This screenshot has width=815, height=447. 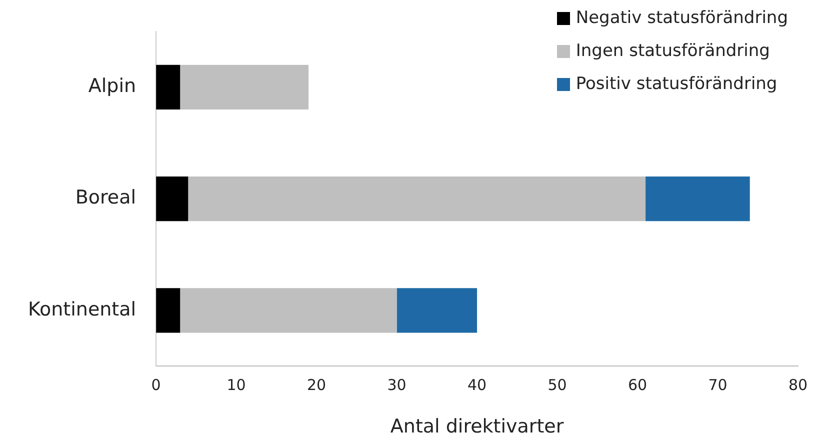 I want to click on legend-label: Negativ statusförändring, so click(x=682, y=18).